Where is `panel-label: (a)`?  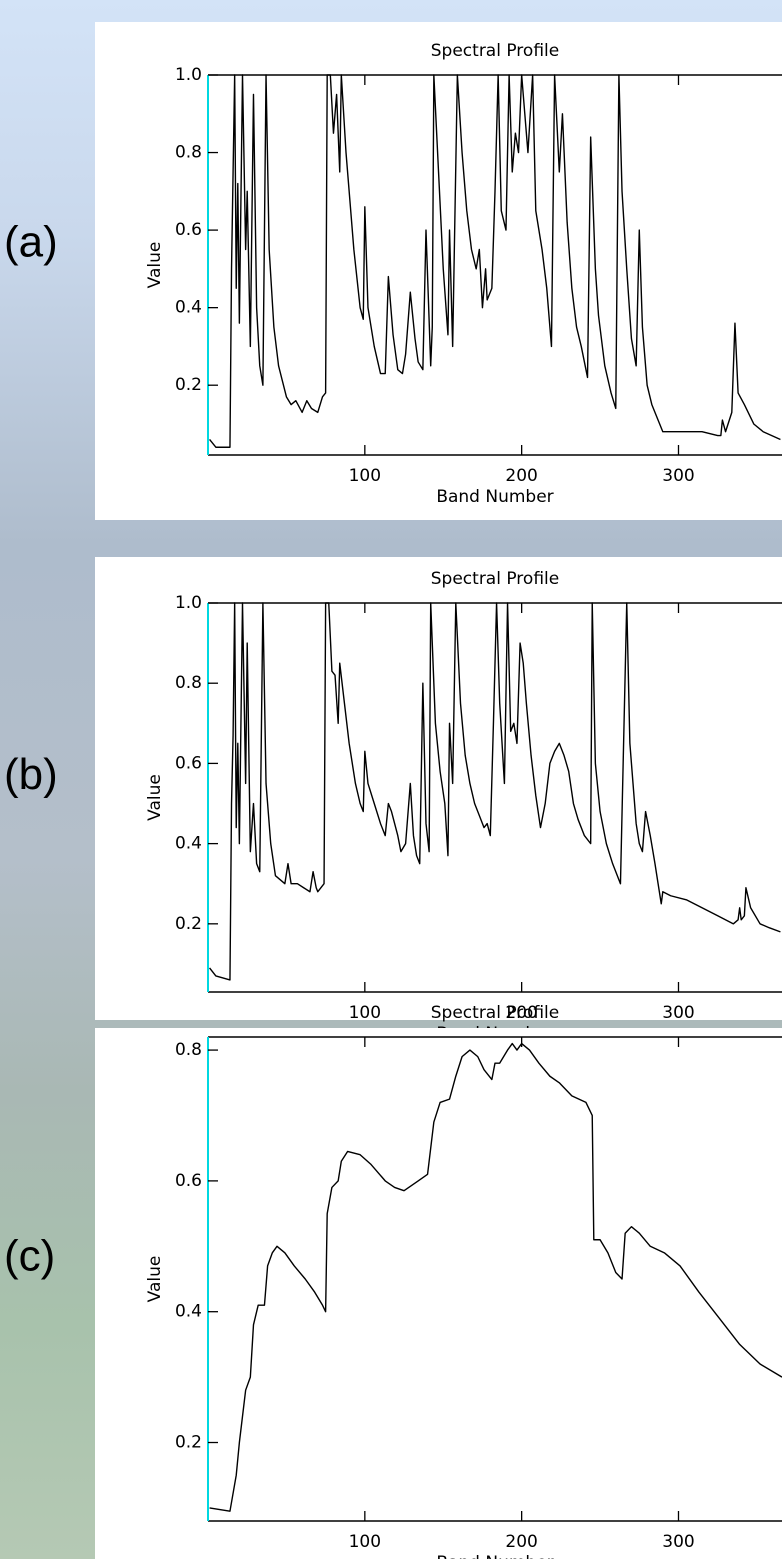 panel-label: (a) is located at coordinates (31, 242).